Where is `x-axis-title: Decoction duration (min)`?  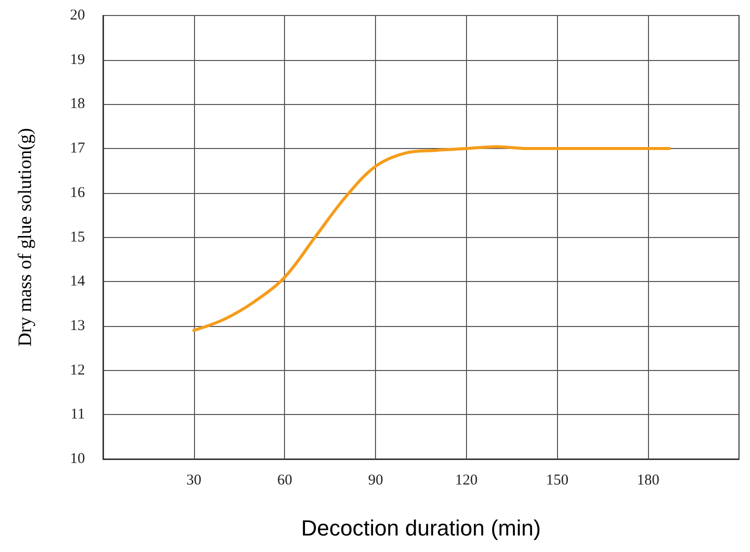
x-axis-title: Decoction duration (min) is located at coordinates (421, 528).